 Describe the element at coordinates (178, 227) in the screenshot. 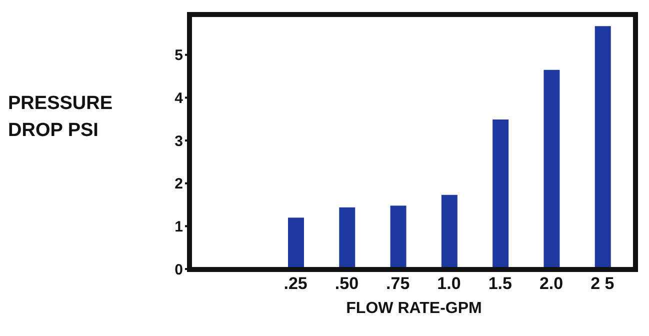

I see `y-tick-label: 1` at that location.